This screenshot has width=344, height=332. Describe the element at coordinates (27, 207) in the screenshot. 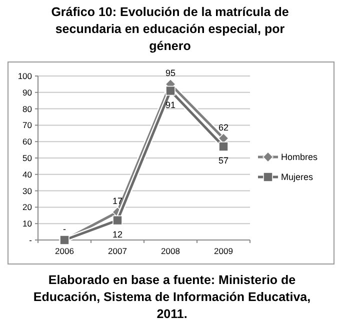

I see `y-tick-label: 20` at that location.